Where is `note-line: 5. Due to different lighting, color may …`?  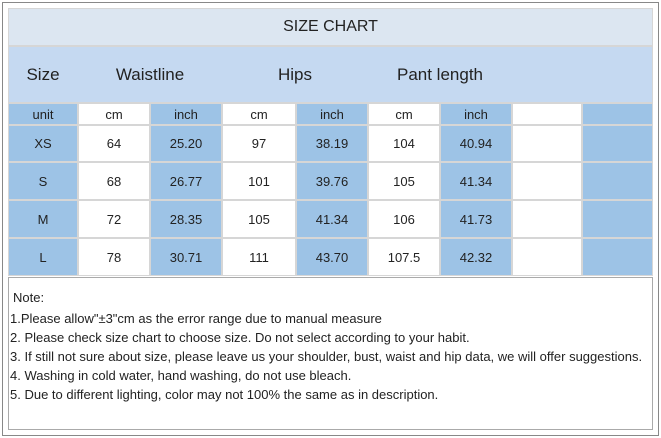
note-line: 5. Due to different lighting, color may … is located at coordinates (224, 394).